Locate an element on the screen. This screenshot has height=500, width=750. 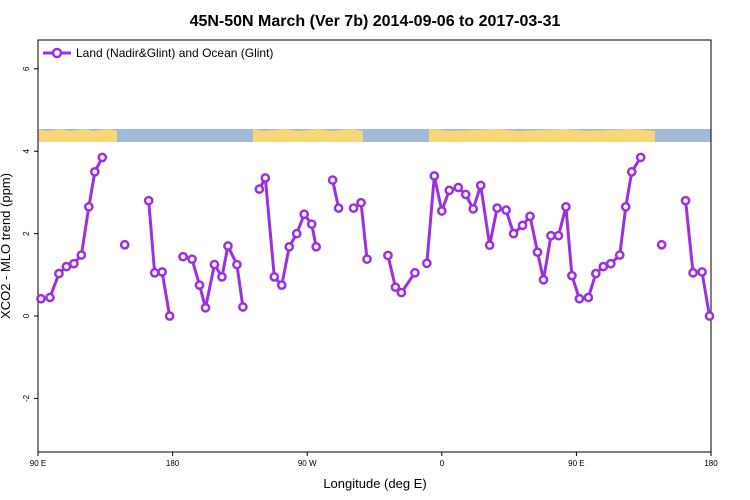
y-axis-label: XCO2 - MLO trend (ppm) is located at coordinates (6, 246).